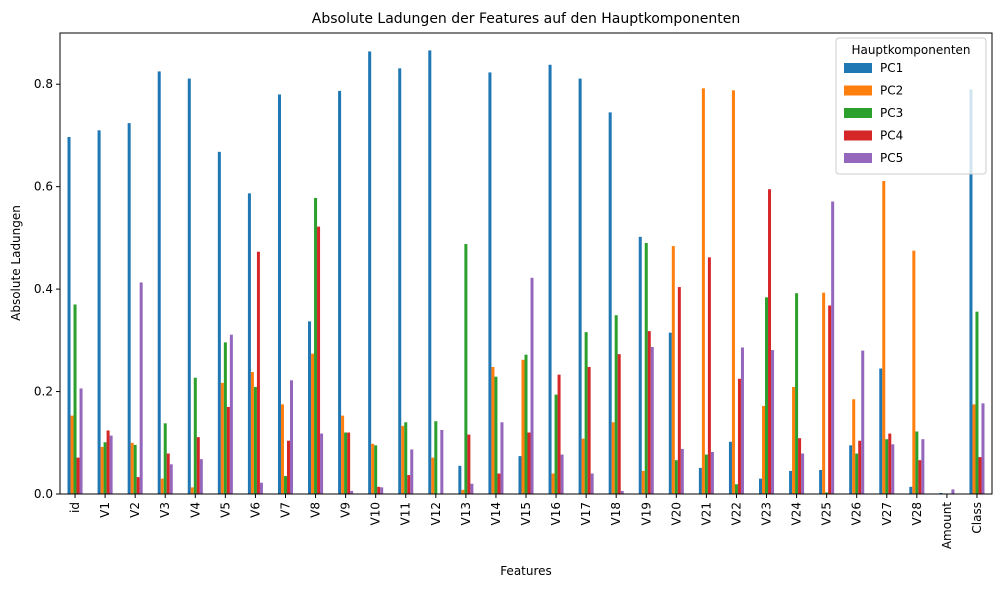 Image resolution: width=1001 pixels, height=592 pixels. What do you see at coordinates (592, 483) in the screenshot?
I see `bar-pc5-v17` at bounding box center [592, 483].